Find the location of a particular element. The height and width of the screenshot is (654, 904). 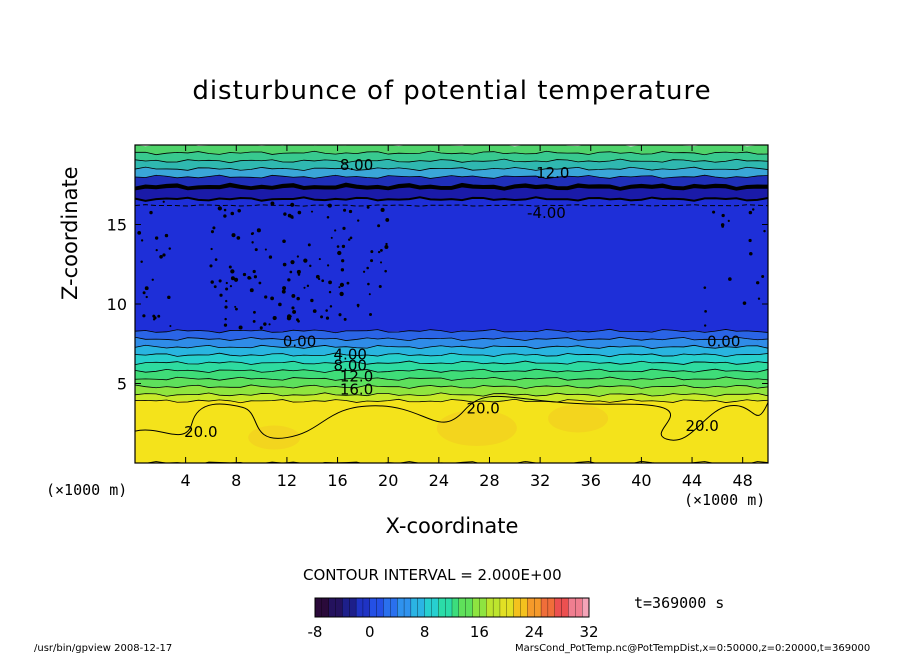

x-tick-label: 20 is located at coordinates (388, 480).